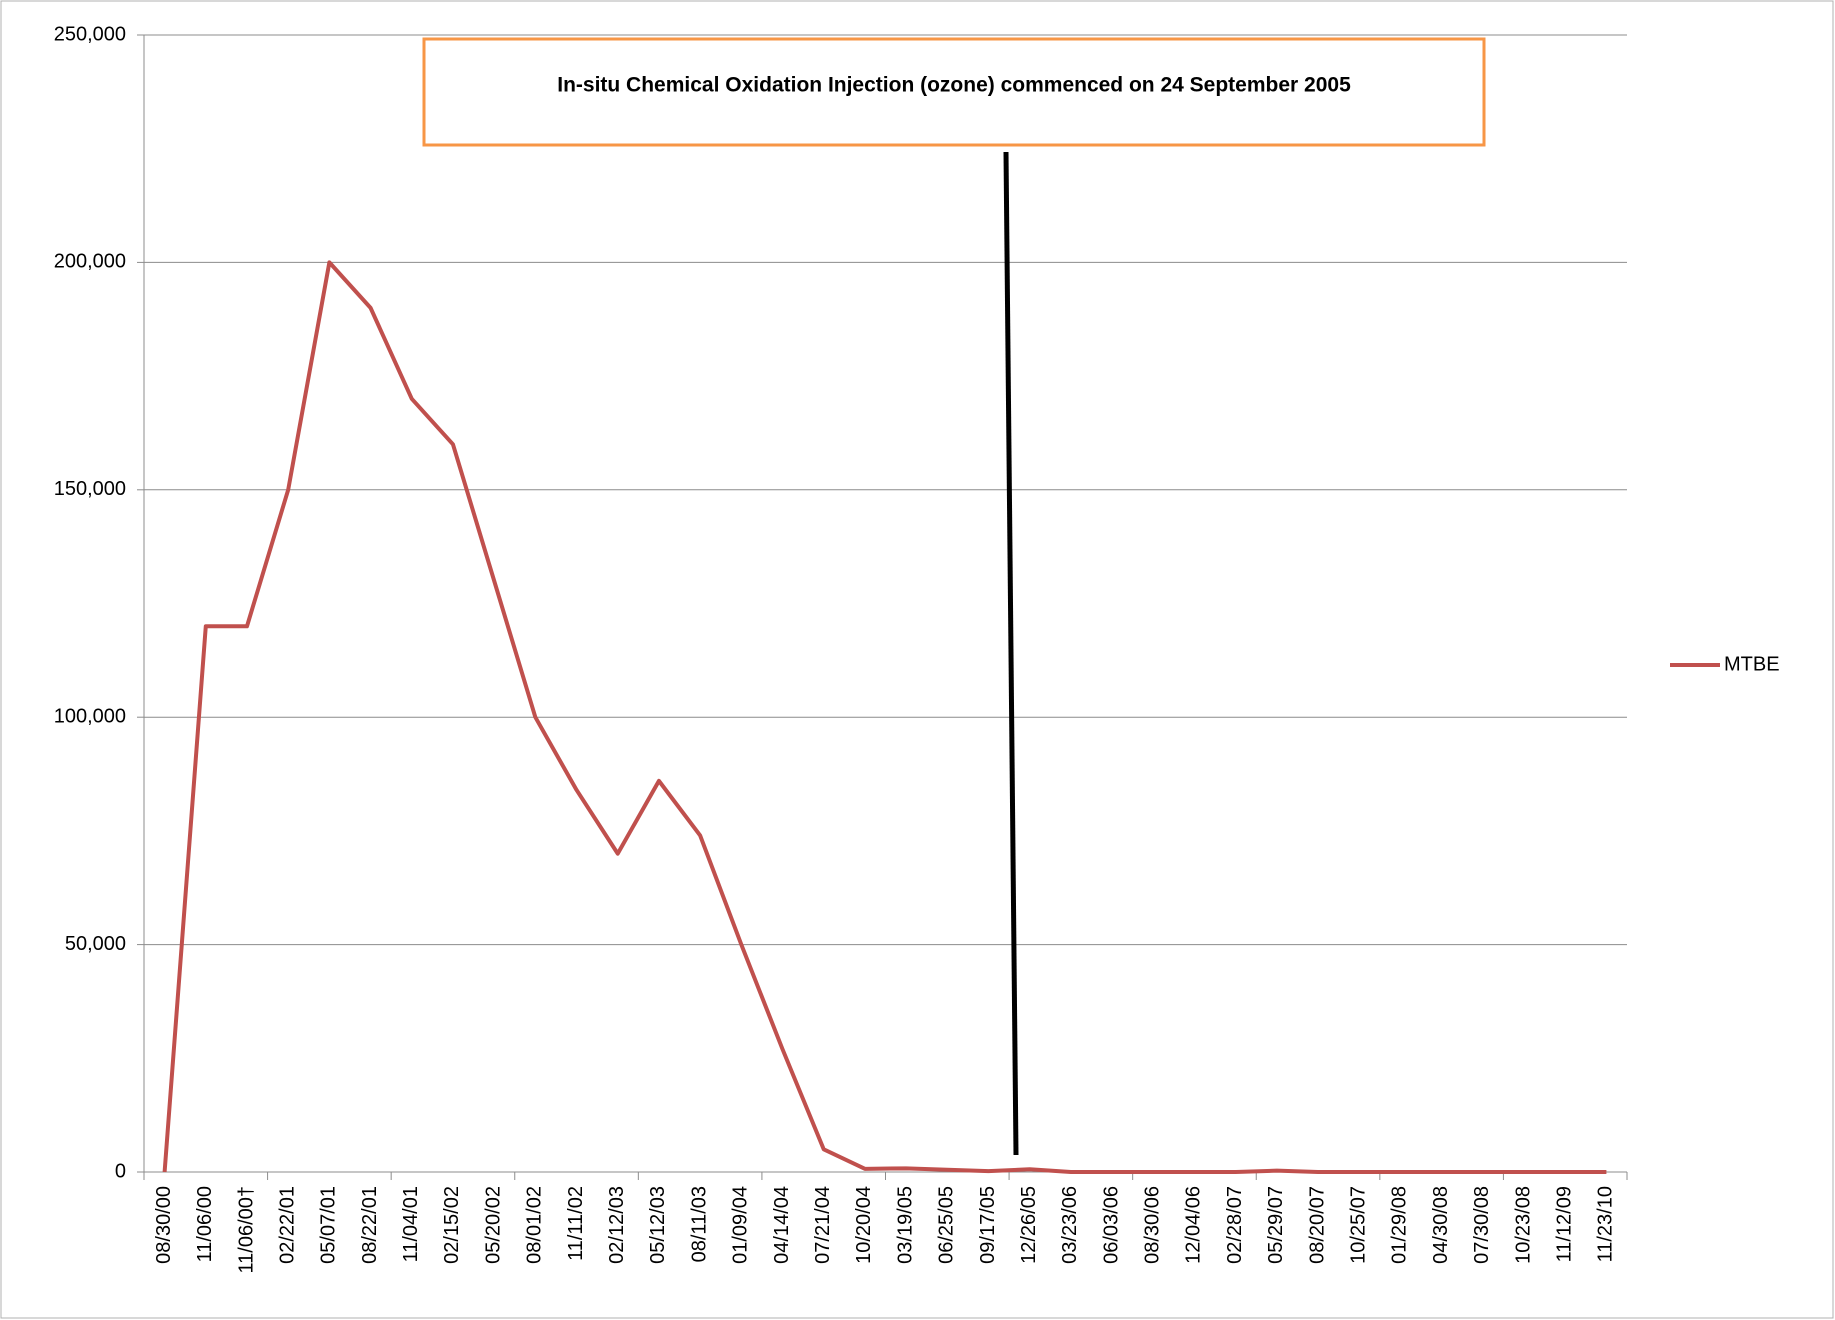  Describe the element at coordinates (1011, 653) in the screenshot. I see `annotation-line` at that location.